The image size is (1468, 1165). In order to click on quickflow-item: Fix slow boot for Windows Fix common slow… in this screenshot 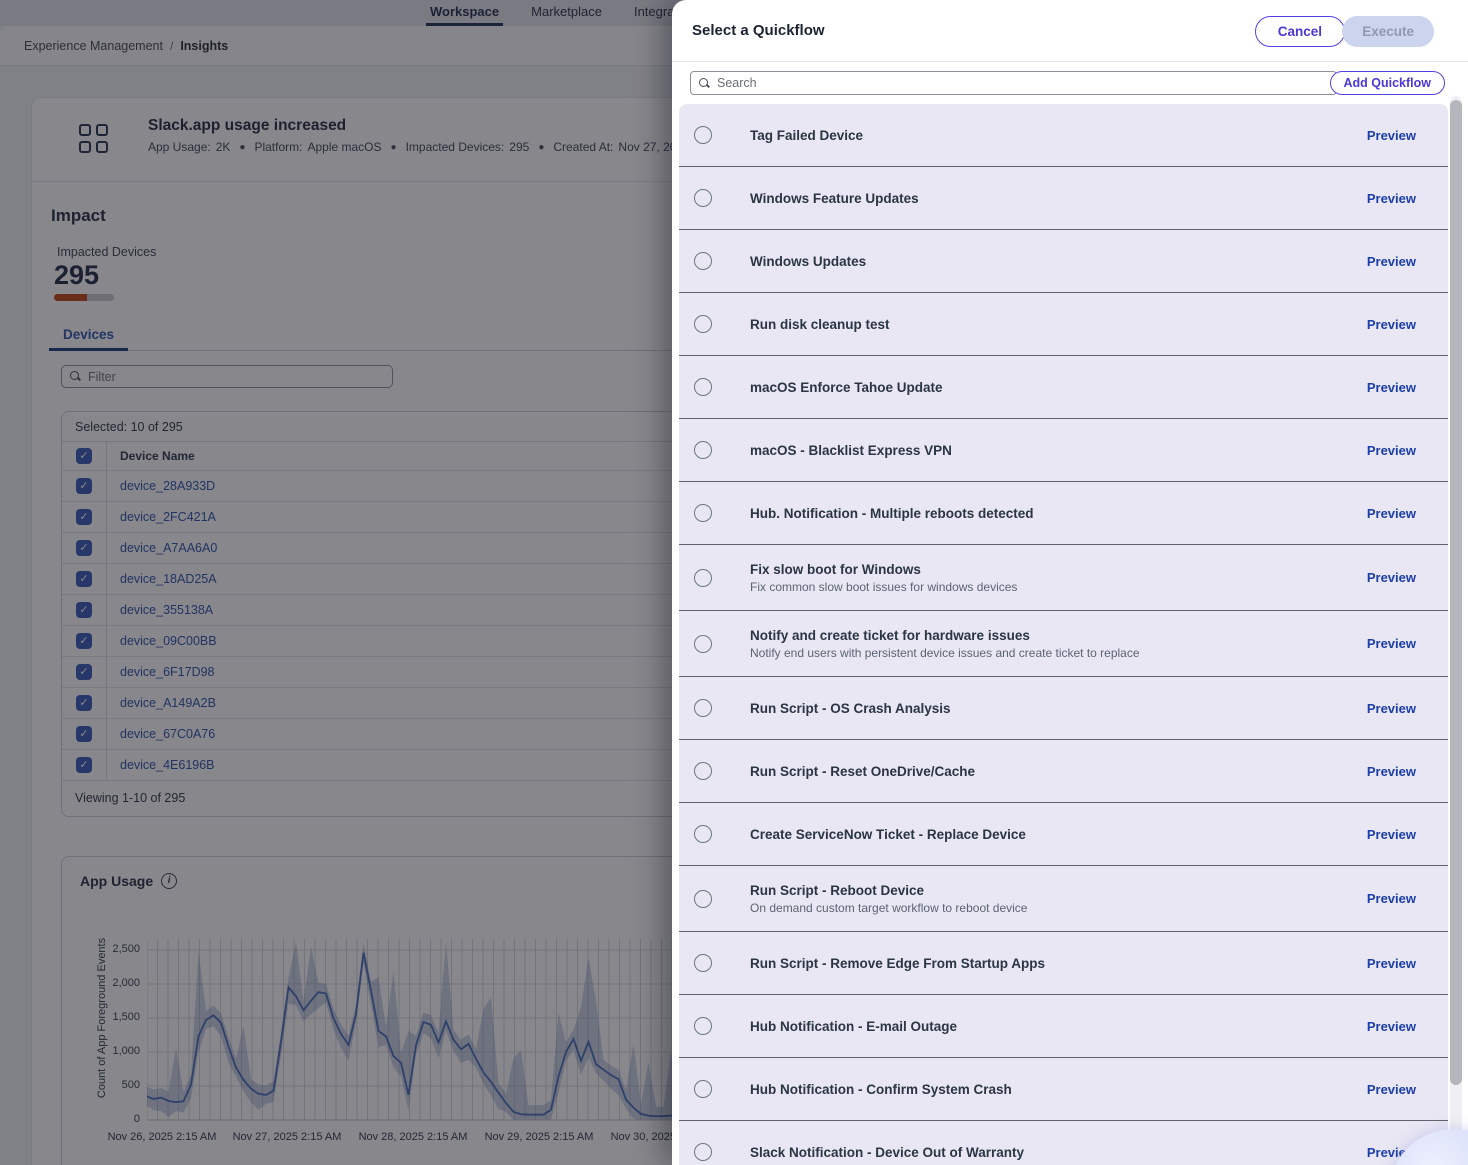, I will do `click(1063, 578)`.